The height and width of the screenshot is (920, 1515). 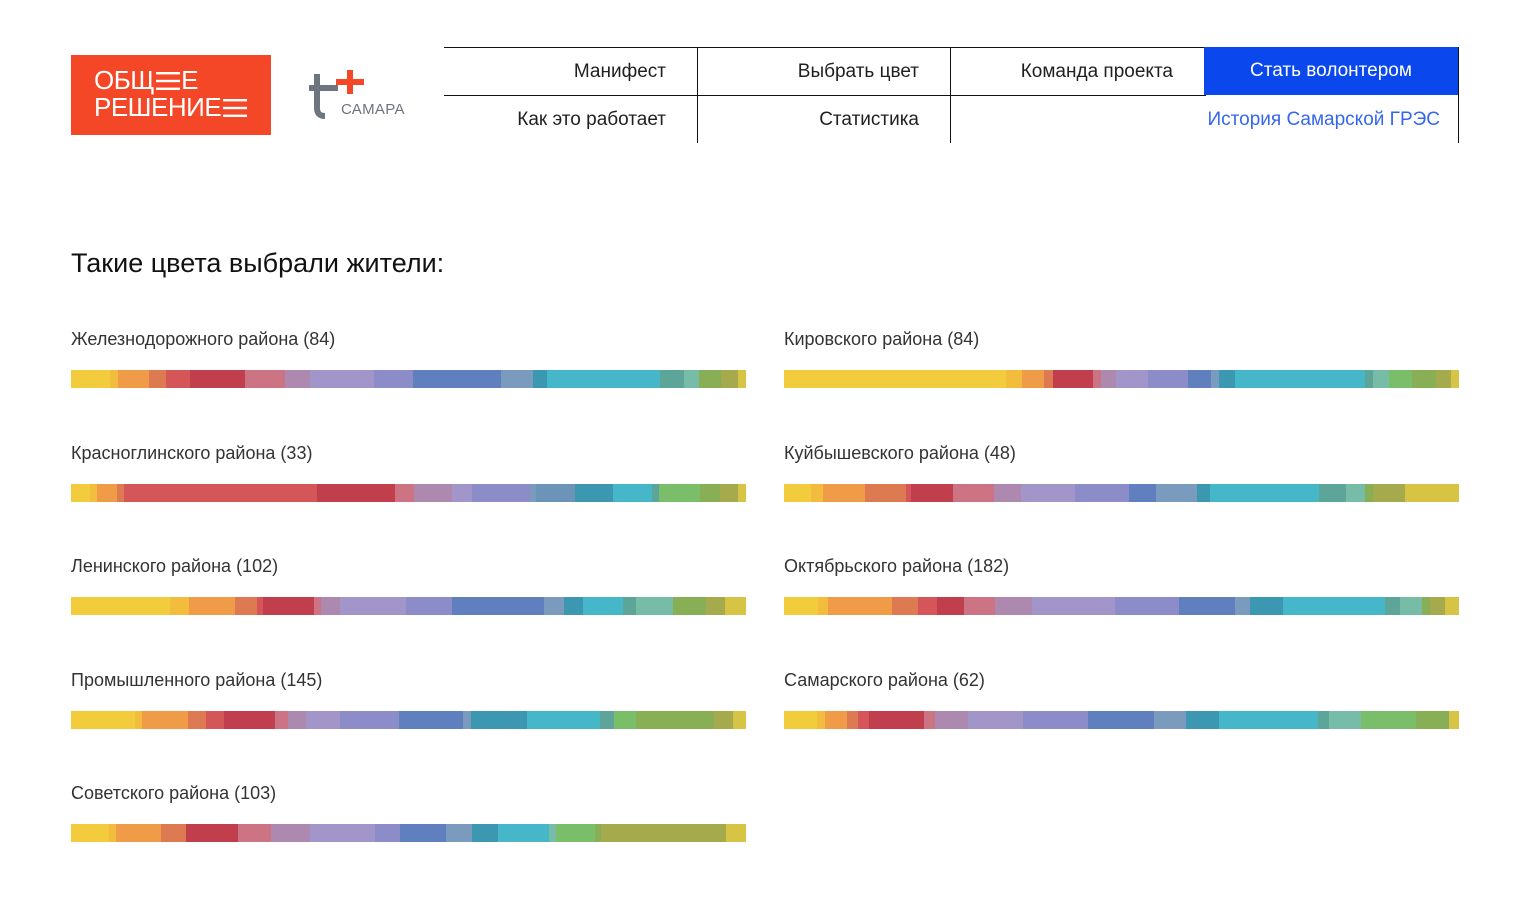 I want to click on district-item: Октябрьского района (182), so click(x=1121, y=585).